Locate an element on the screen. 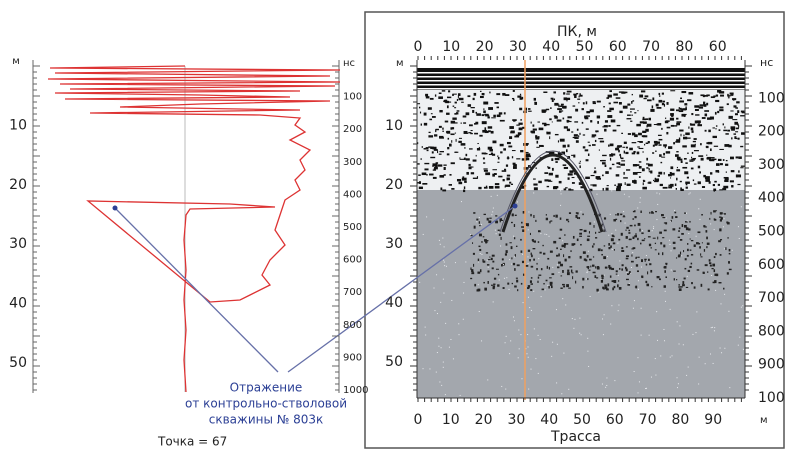 Image resolution: width=785 pixels, height=452 pixels. right-time-tick-label: 800 is located at coordinates (771, 331).